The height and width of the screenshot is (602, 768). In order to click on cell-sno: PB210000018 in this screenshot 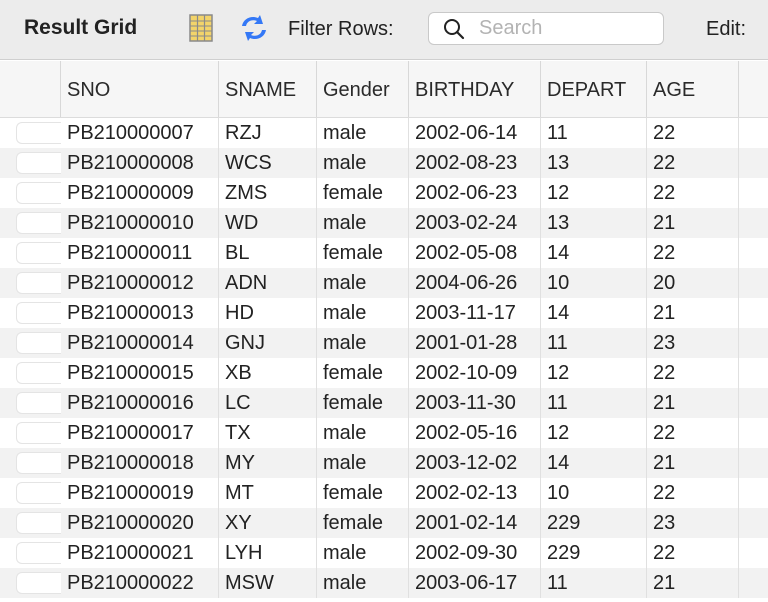, I will do `click(140, 463)`.